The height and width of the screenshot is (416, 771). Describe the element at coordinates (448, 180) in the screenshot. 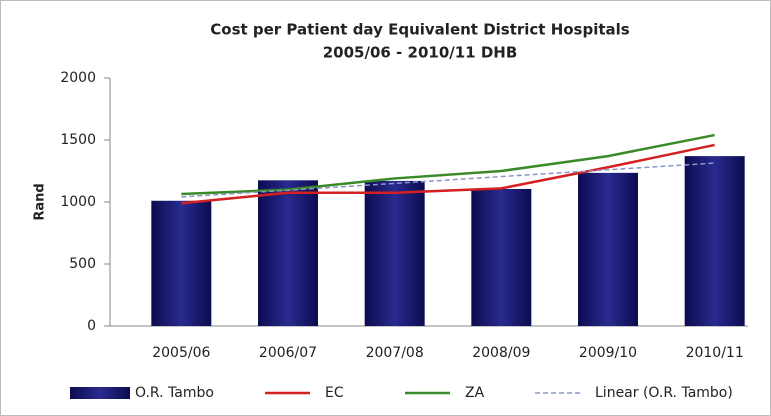

I see `trend-line` at that location.